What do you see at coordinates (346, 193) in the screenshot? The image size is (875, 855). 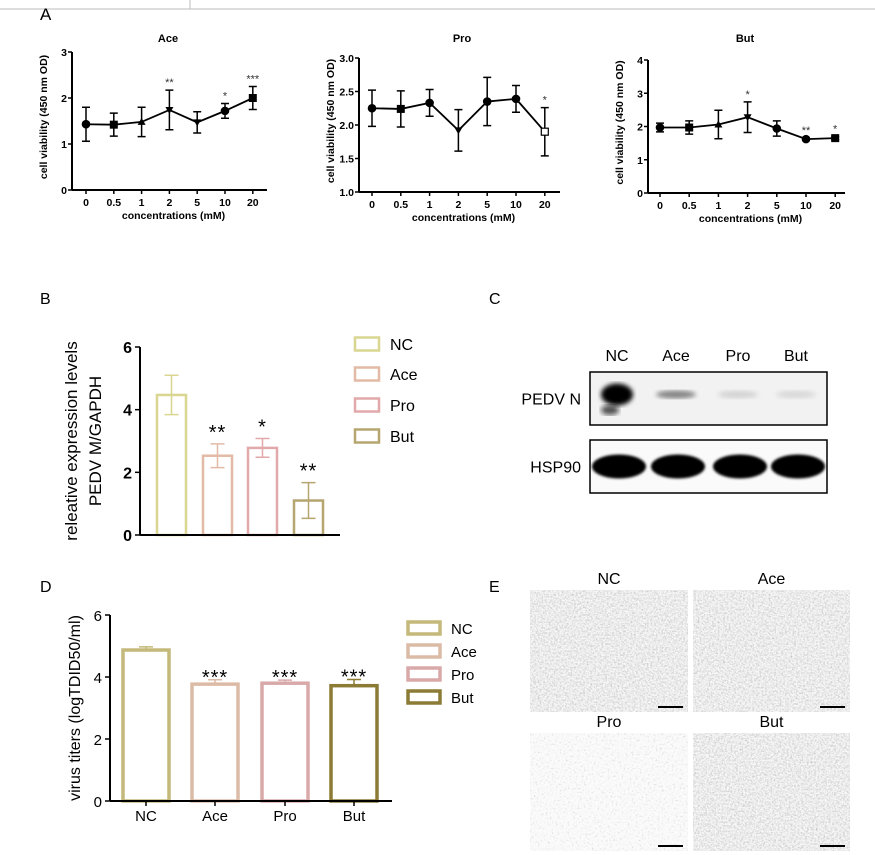 I see `y-tick-label: 1.0` at bounding box center [346, 193].